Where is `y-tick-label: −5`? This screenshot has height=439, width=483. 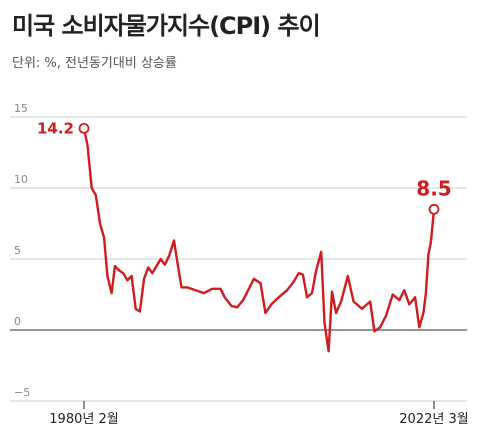 y-tick-label: −5 is located at coordinates (22, 392).